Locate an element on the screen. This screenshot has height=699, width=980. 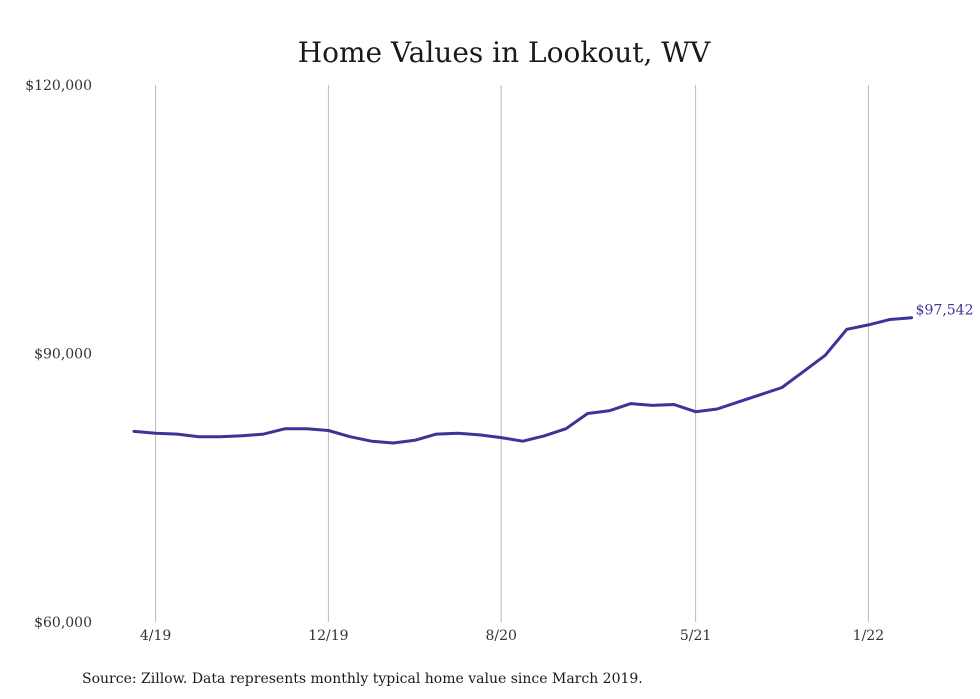
x-axis-ticks: 4/19 12/19 8/20 5/21 1/22 is located at coordinates (512, 636).